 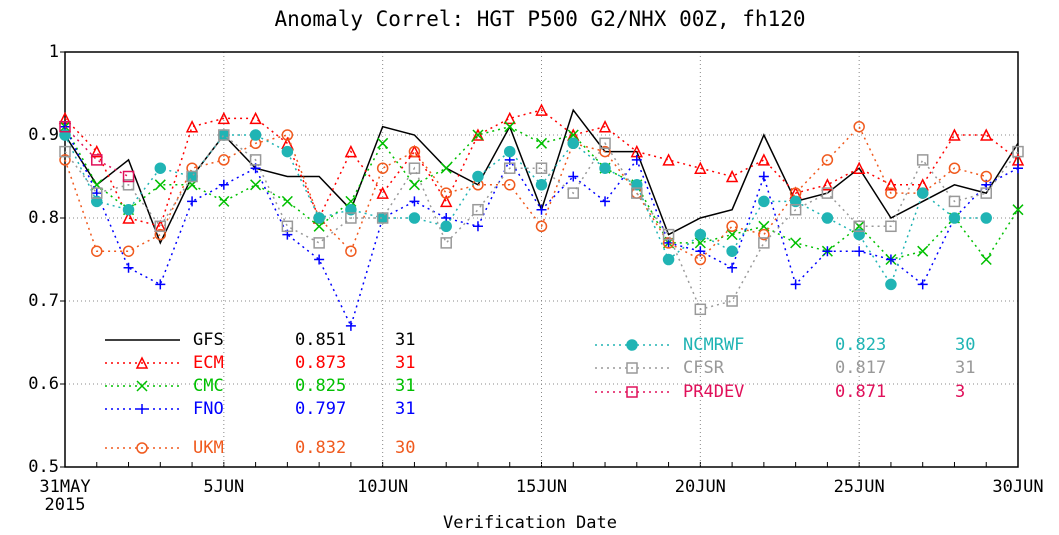 What do you see at coordinates (859, 487) in the screenshot?
I see `x-tick-label: 25JUN` at bounding box center [859, 487].